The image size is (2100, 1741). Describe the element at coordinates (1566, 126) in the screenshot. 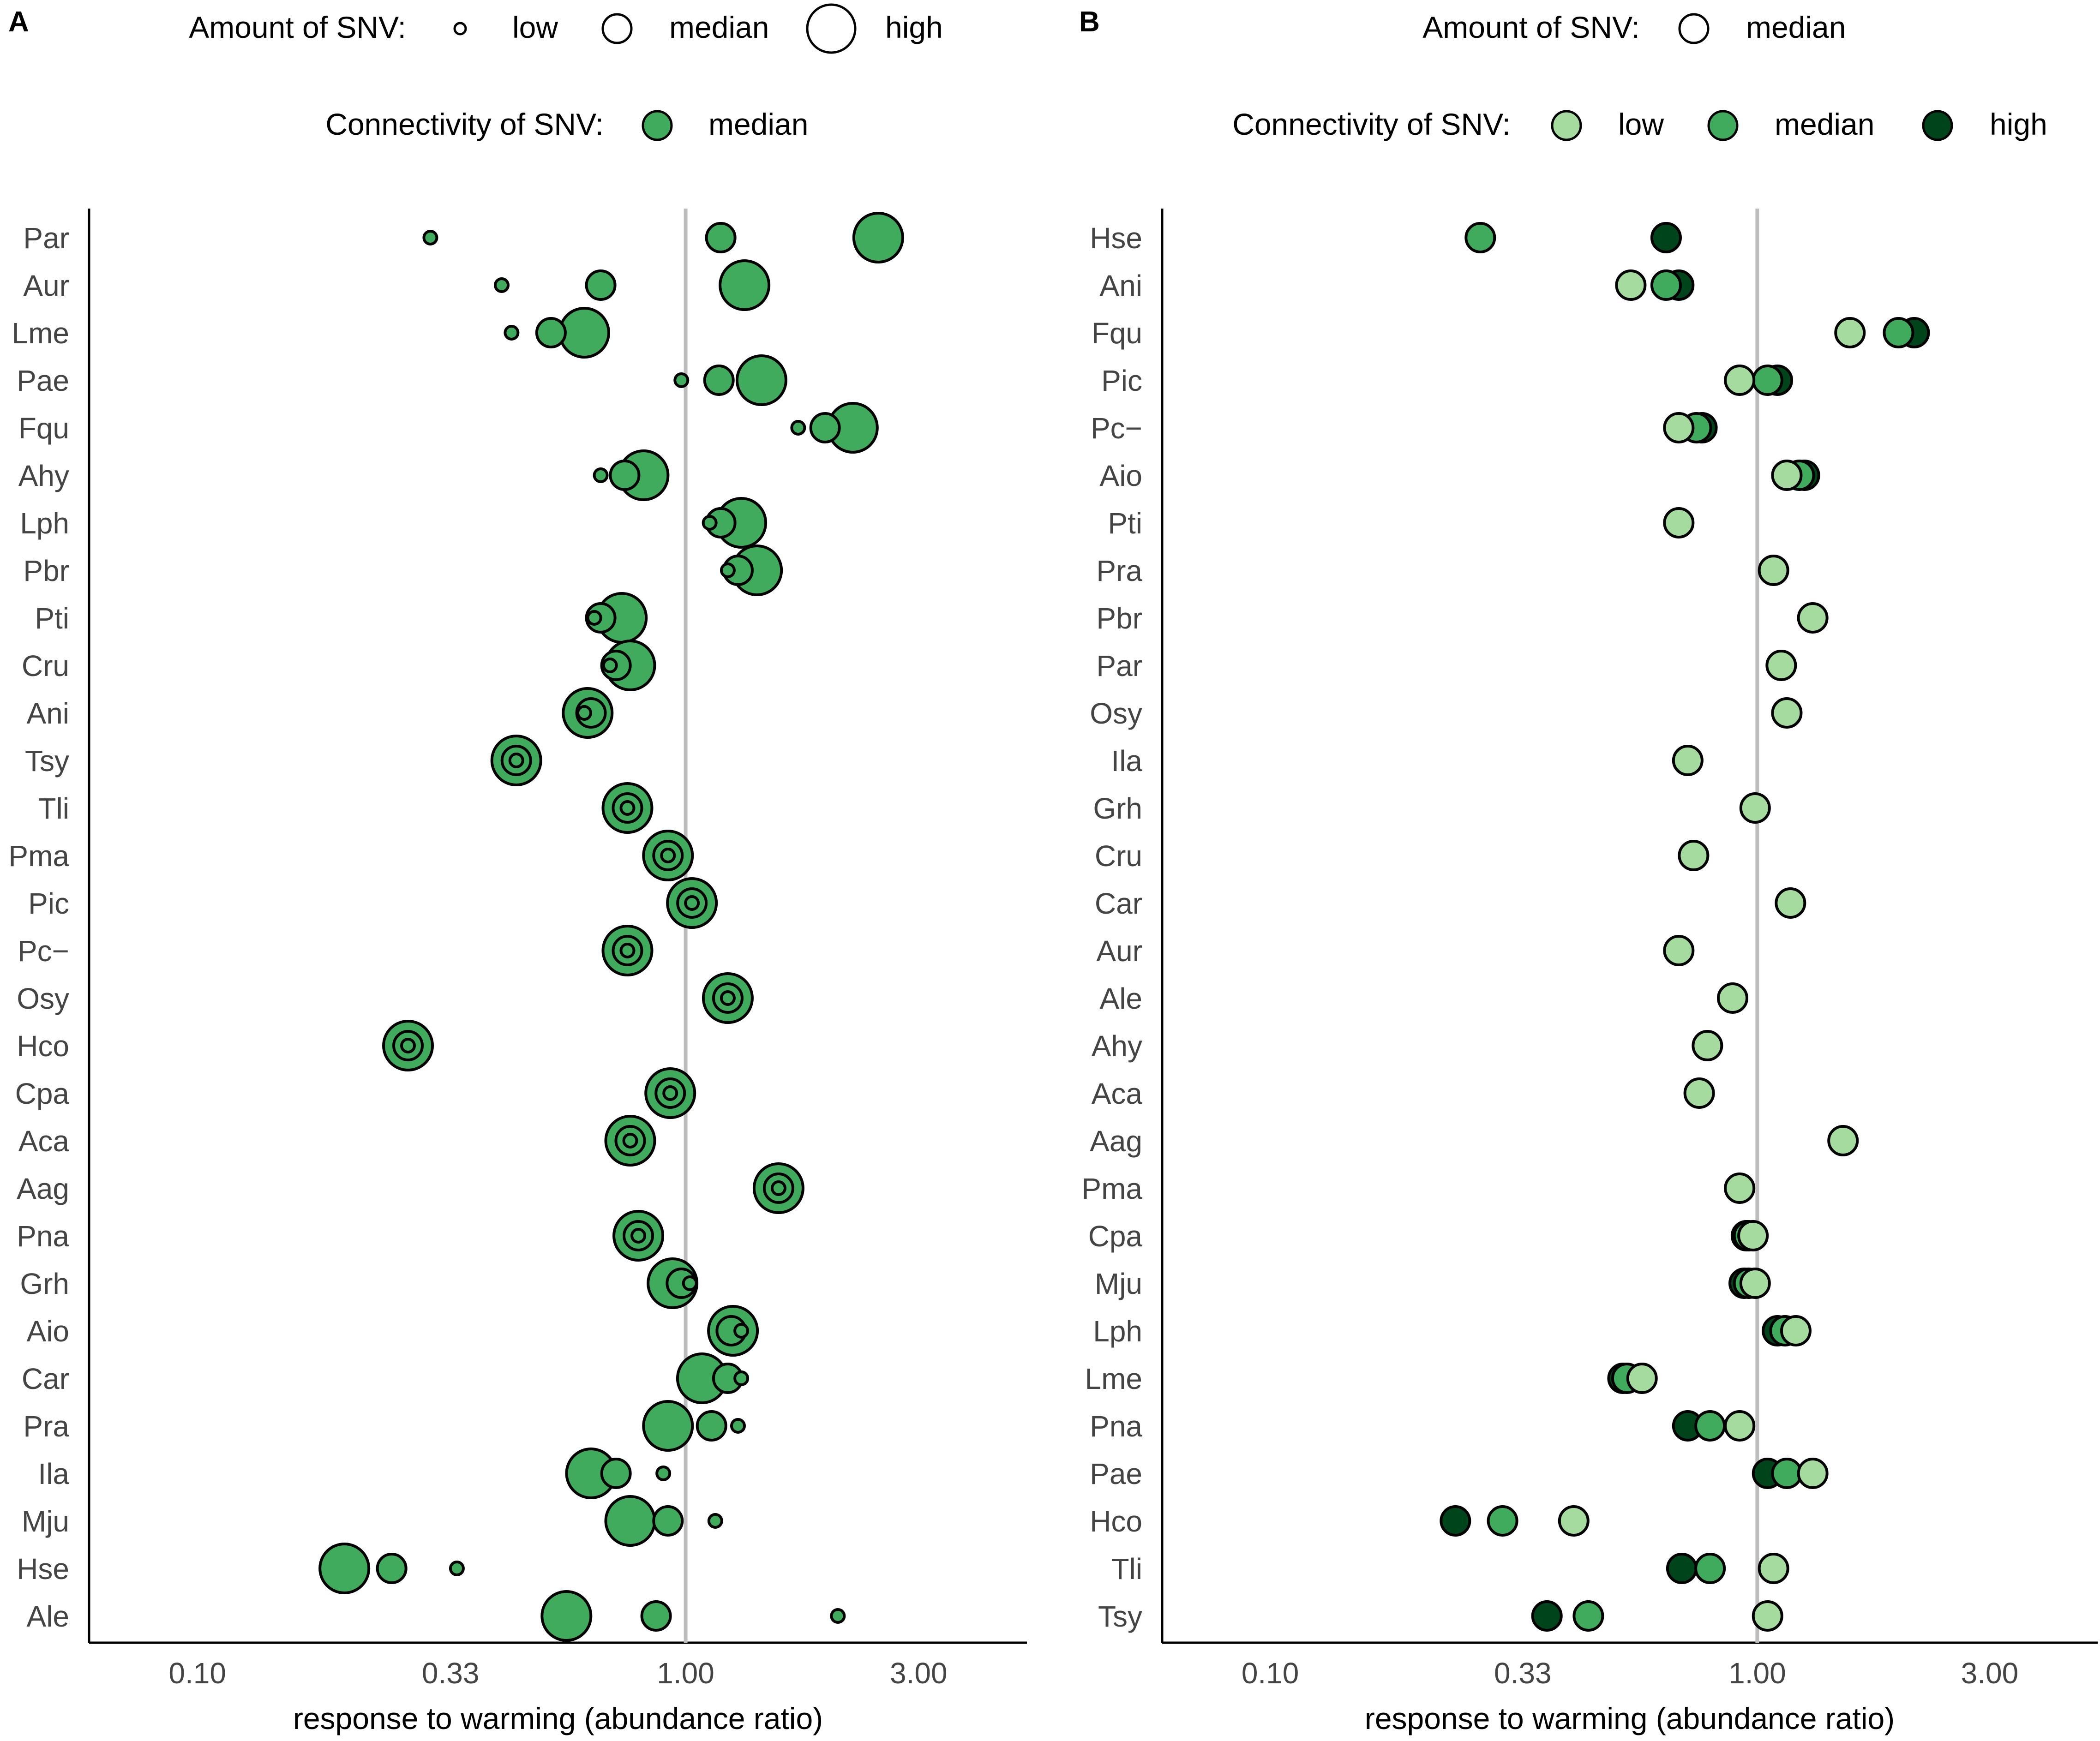

I see `legend-connectivity-low-key` at that location.